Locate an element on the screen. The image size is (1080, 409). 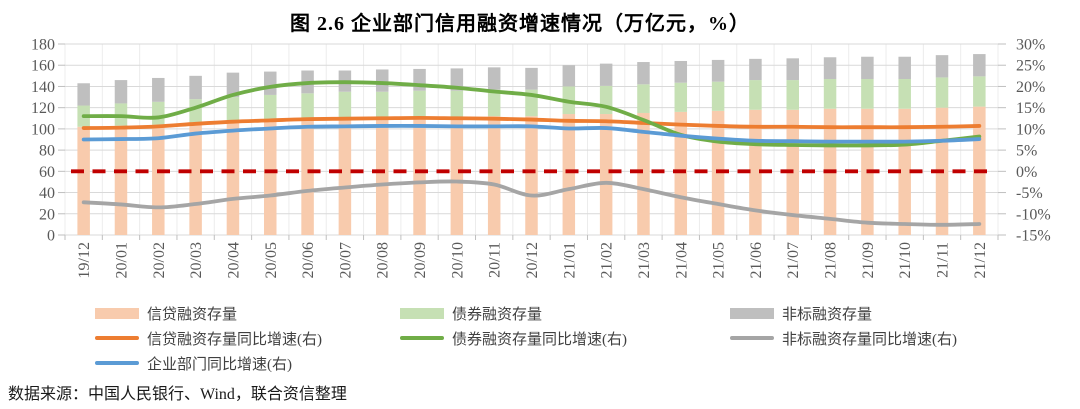
right-axis-label: 5% is located at coordinates (1026, 151).